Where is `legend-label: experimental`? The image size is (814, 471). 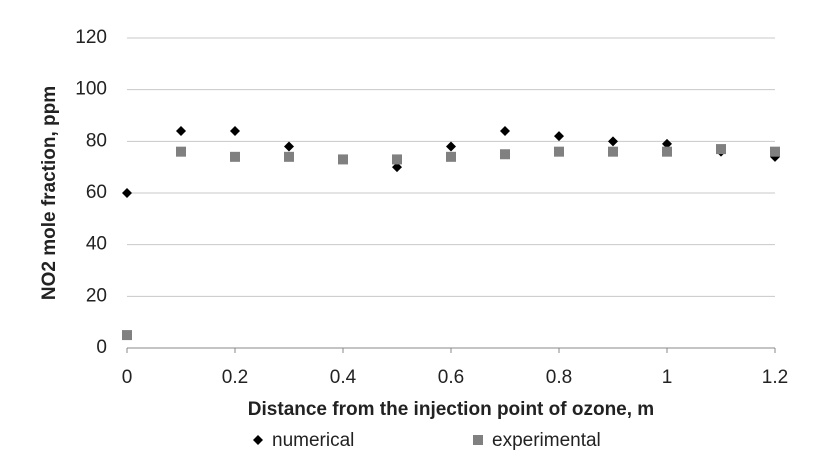 legend-label: experimental is located at coordinates (546, 440).